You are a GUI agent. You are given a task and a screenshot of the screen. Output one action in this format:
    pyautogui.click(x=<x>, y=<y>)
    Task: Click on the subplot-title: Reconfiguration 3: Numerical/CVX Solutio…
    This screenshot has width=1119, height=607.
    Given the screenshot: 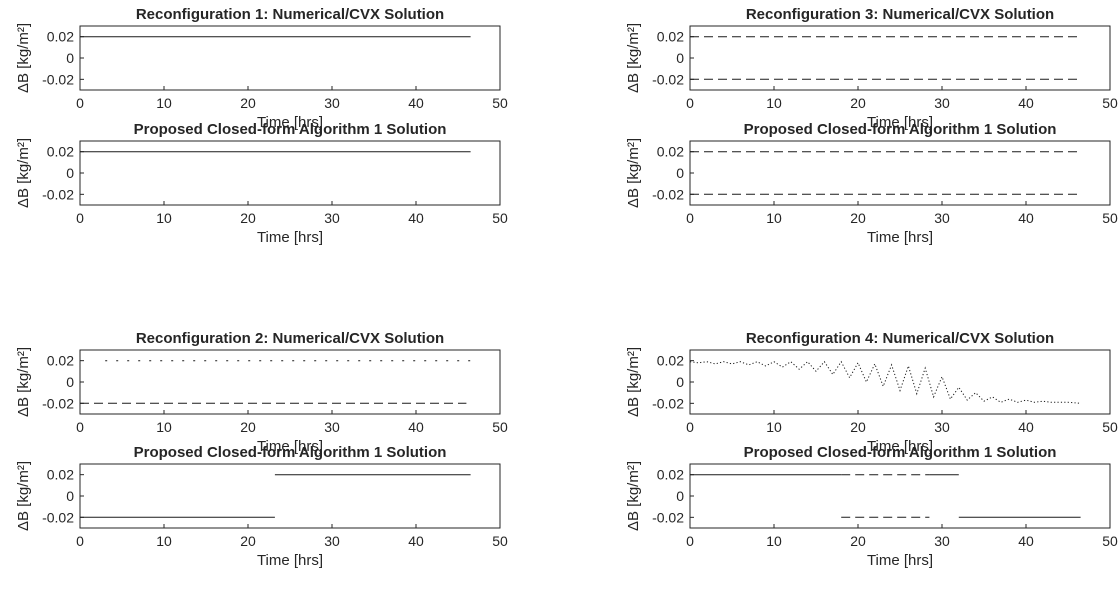 What is the action you would take?
    pyautogui.click(x=900, y=14)
    